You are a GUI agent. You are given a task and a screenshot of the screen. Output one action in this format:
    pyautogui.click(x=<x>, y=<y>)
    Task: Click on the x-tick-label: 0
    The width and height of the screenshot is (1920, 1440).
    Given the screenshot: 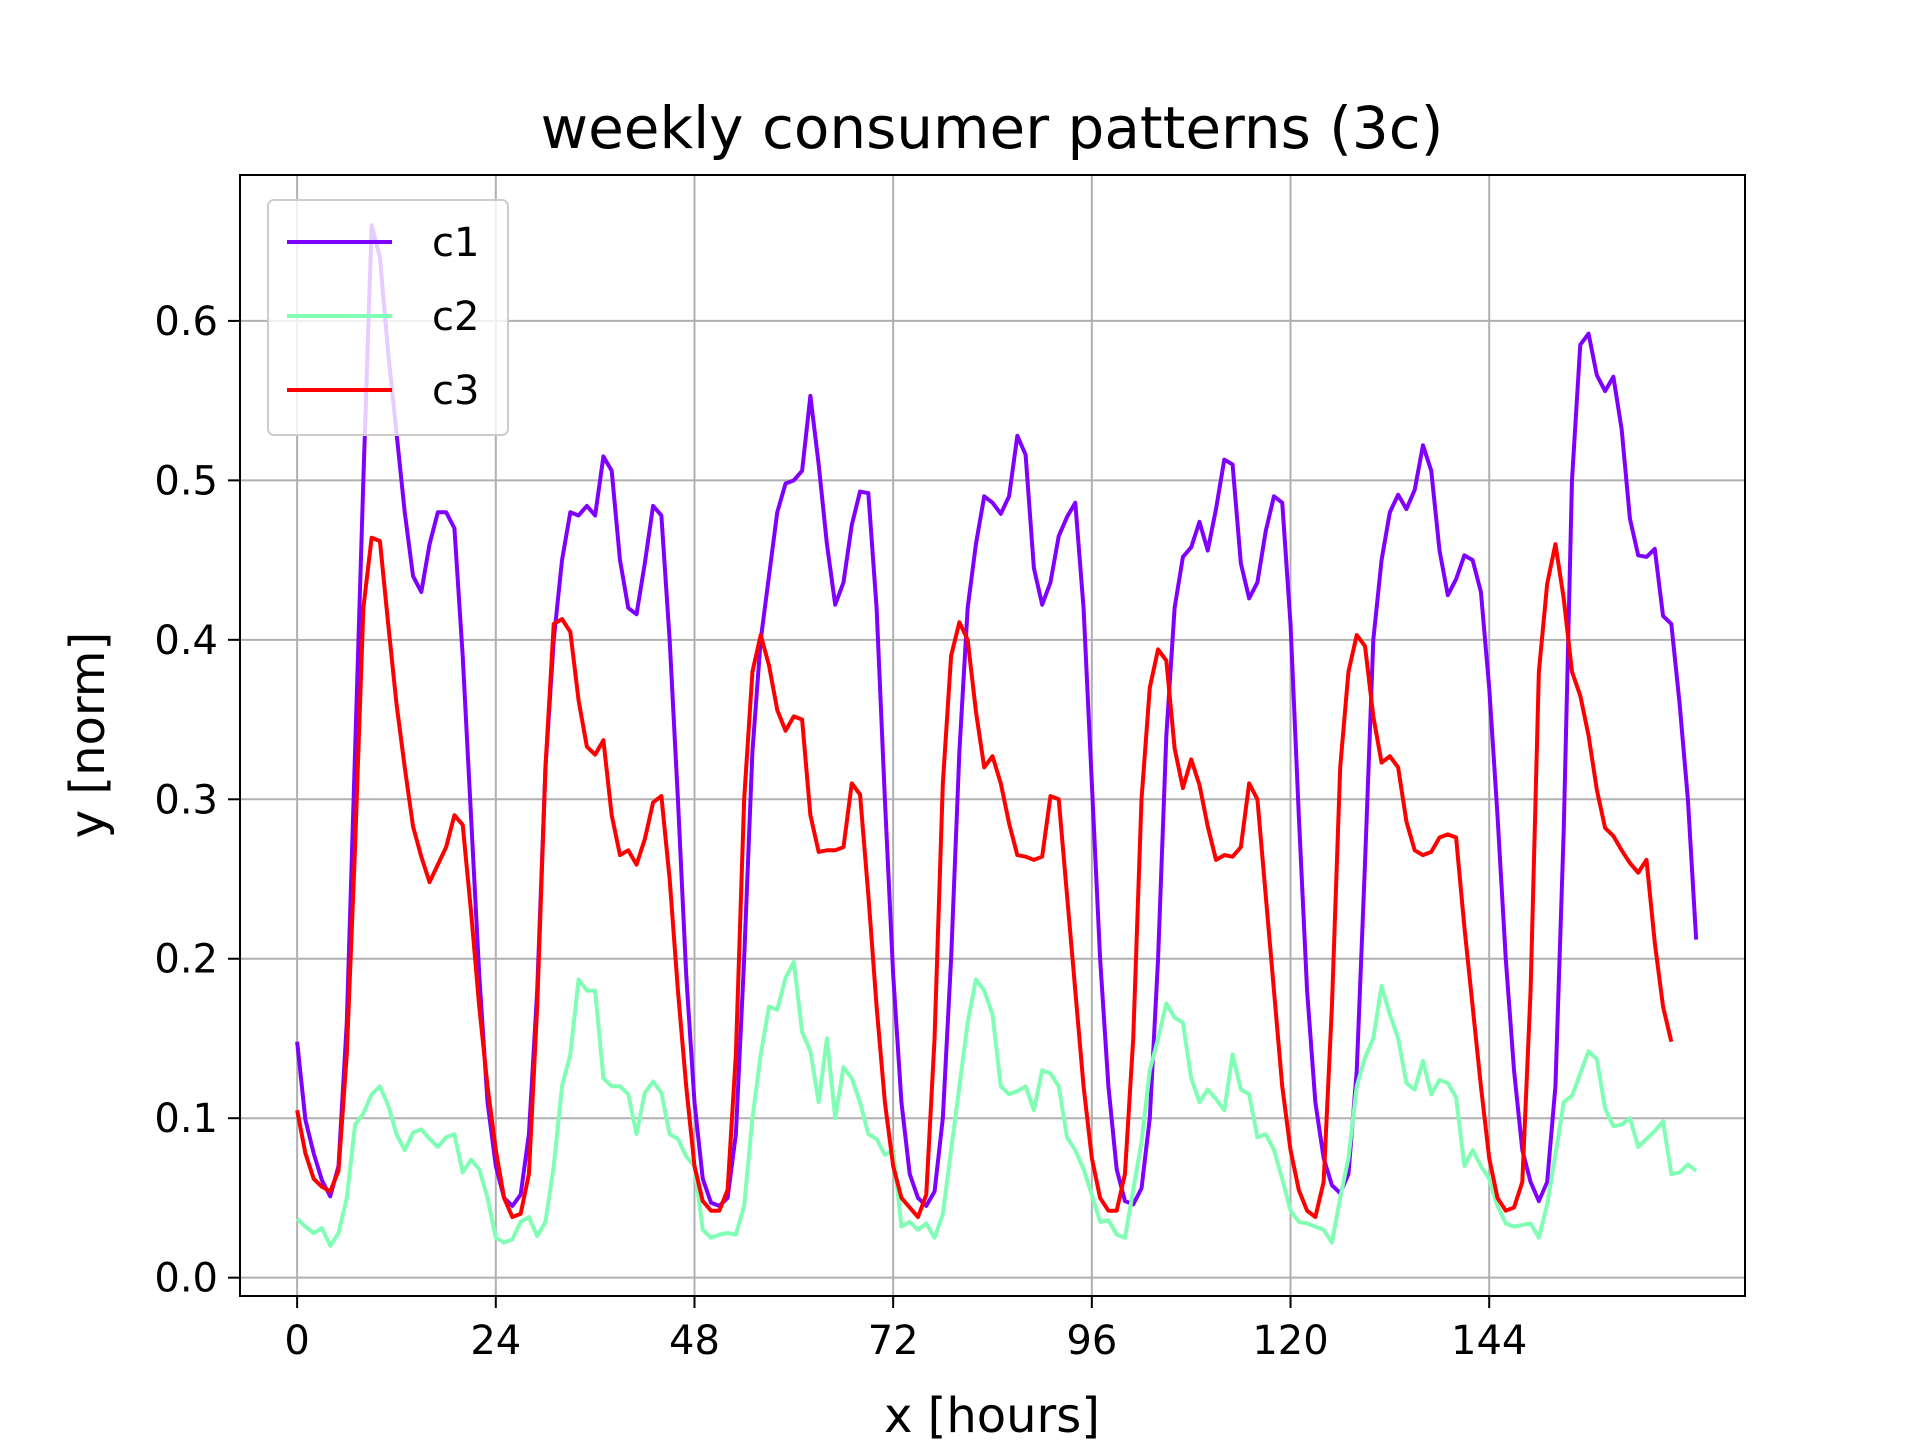 What is the action you would take?
    pyautogui.click(x=296, y=1341)
    